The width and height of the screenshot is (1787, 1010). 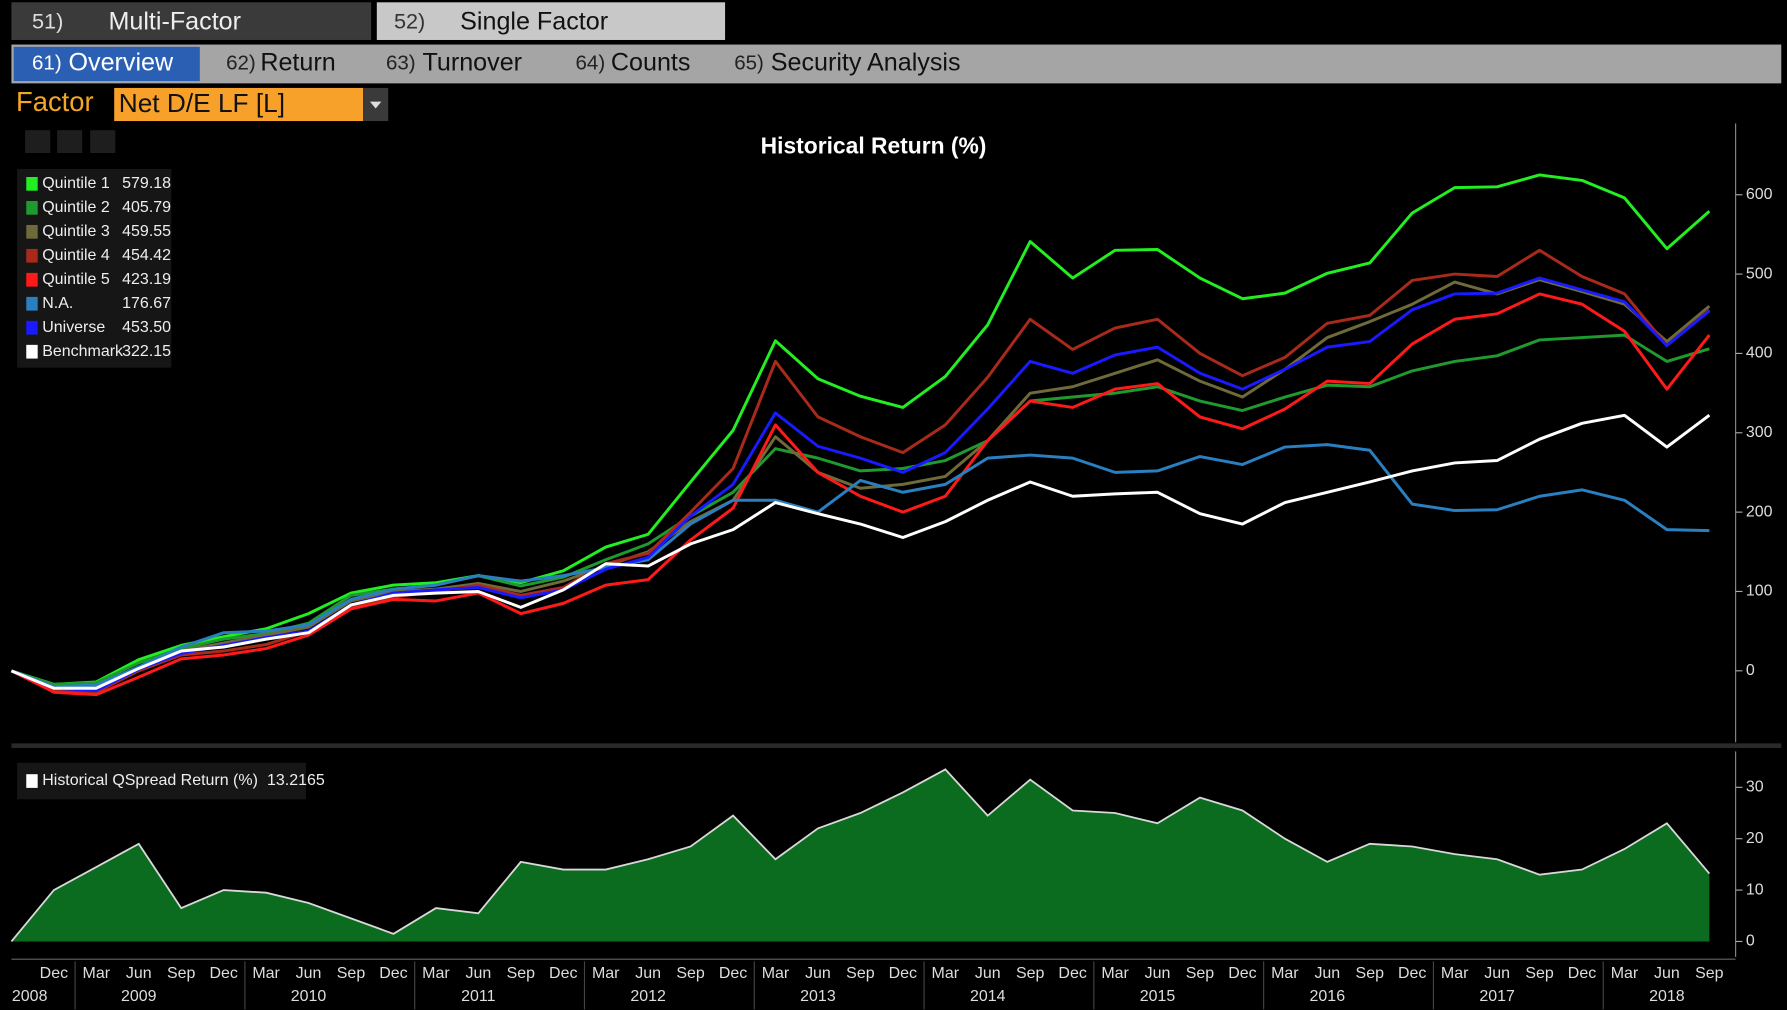 I want to click on legend-label: Benchmark, so click(x=82, y=351).